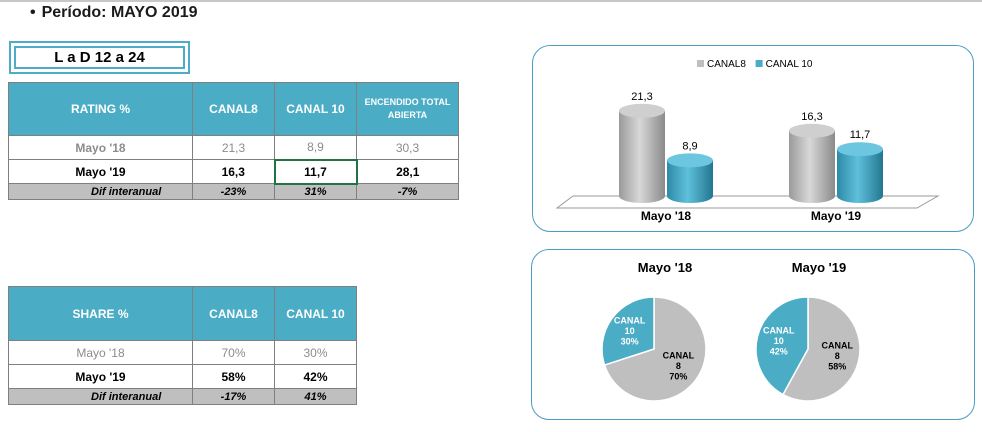 Image resolution: width=982 pixels, height=432 pixels. I want to click on data-label: 21,3, so click(641, 97).